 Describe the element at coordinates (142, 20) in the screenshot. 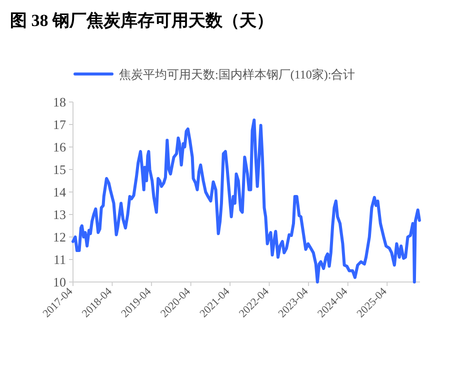

I see `chart-title: 图 38 钢厂焦炭库存可用天数（天）` at that location.